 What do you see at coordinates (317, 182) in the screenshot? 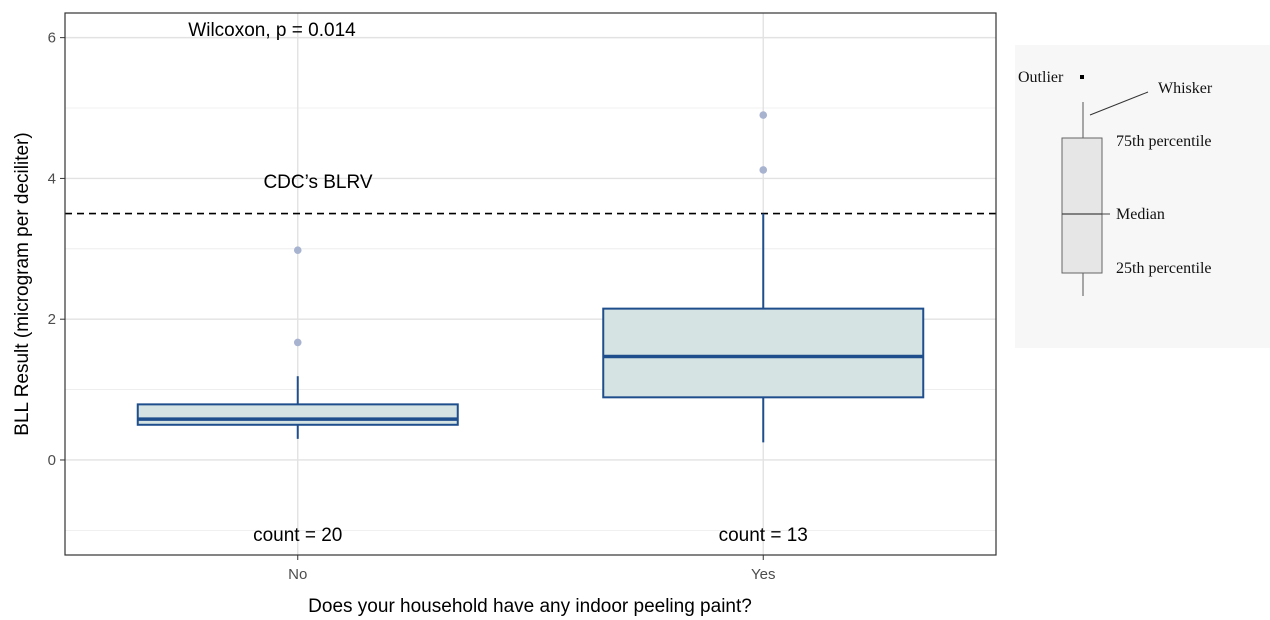
I see `reference-line-label: CDC’s BLRV` at bounding box center [317, 182].